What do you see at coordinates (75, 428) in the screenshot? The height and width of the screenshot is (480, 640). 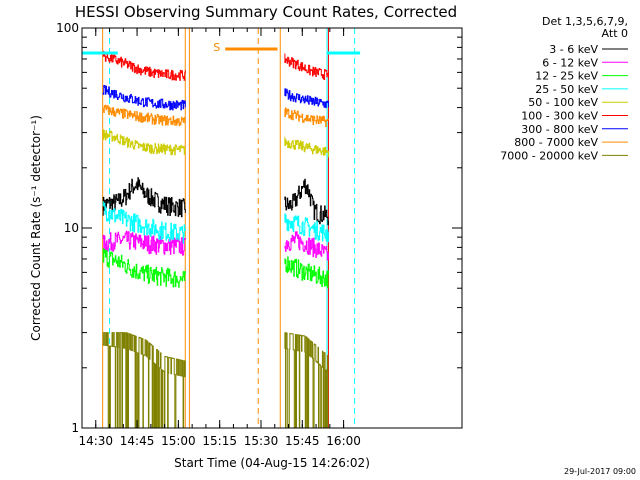 I see `y-tick-label-0: 1` at bounding box center [75, 428].